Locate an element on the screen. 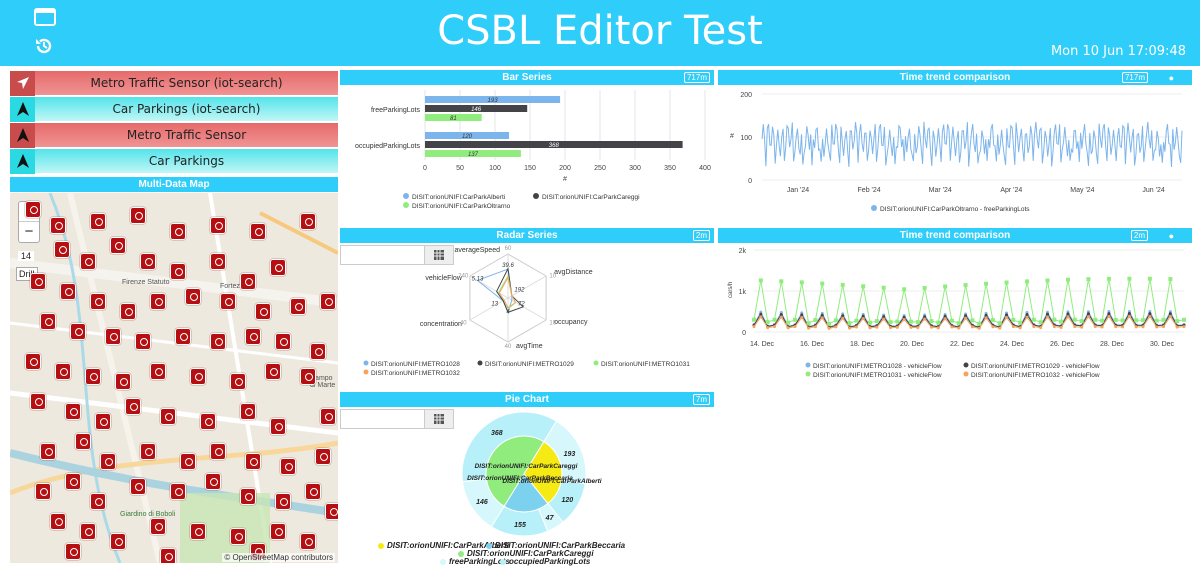 Image resolution: width=1200 pixels, height=566 pixels. pie-legend-item: occupiedParkingLots is located at coordinates (545, 561).